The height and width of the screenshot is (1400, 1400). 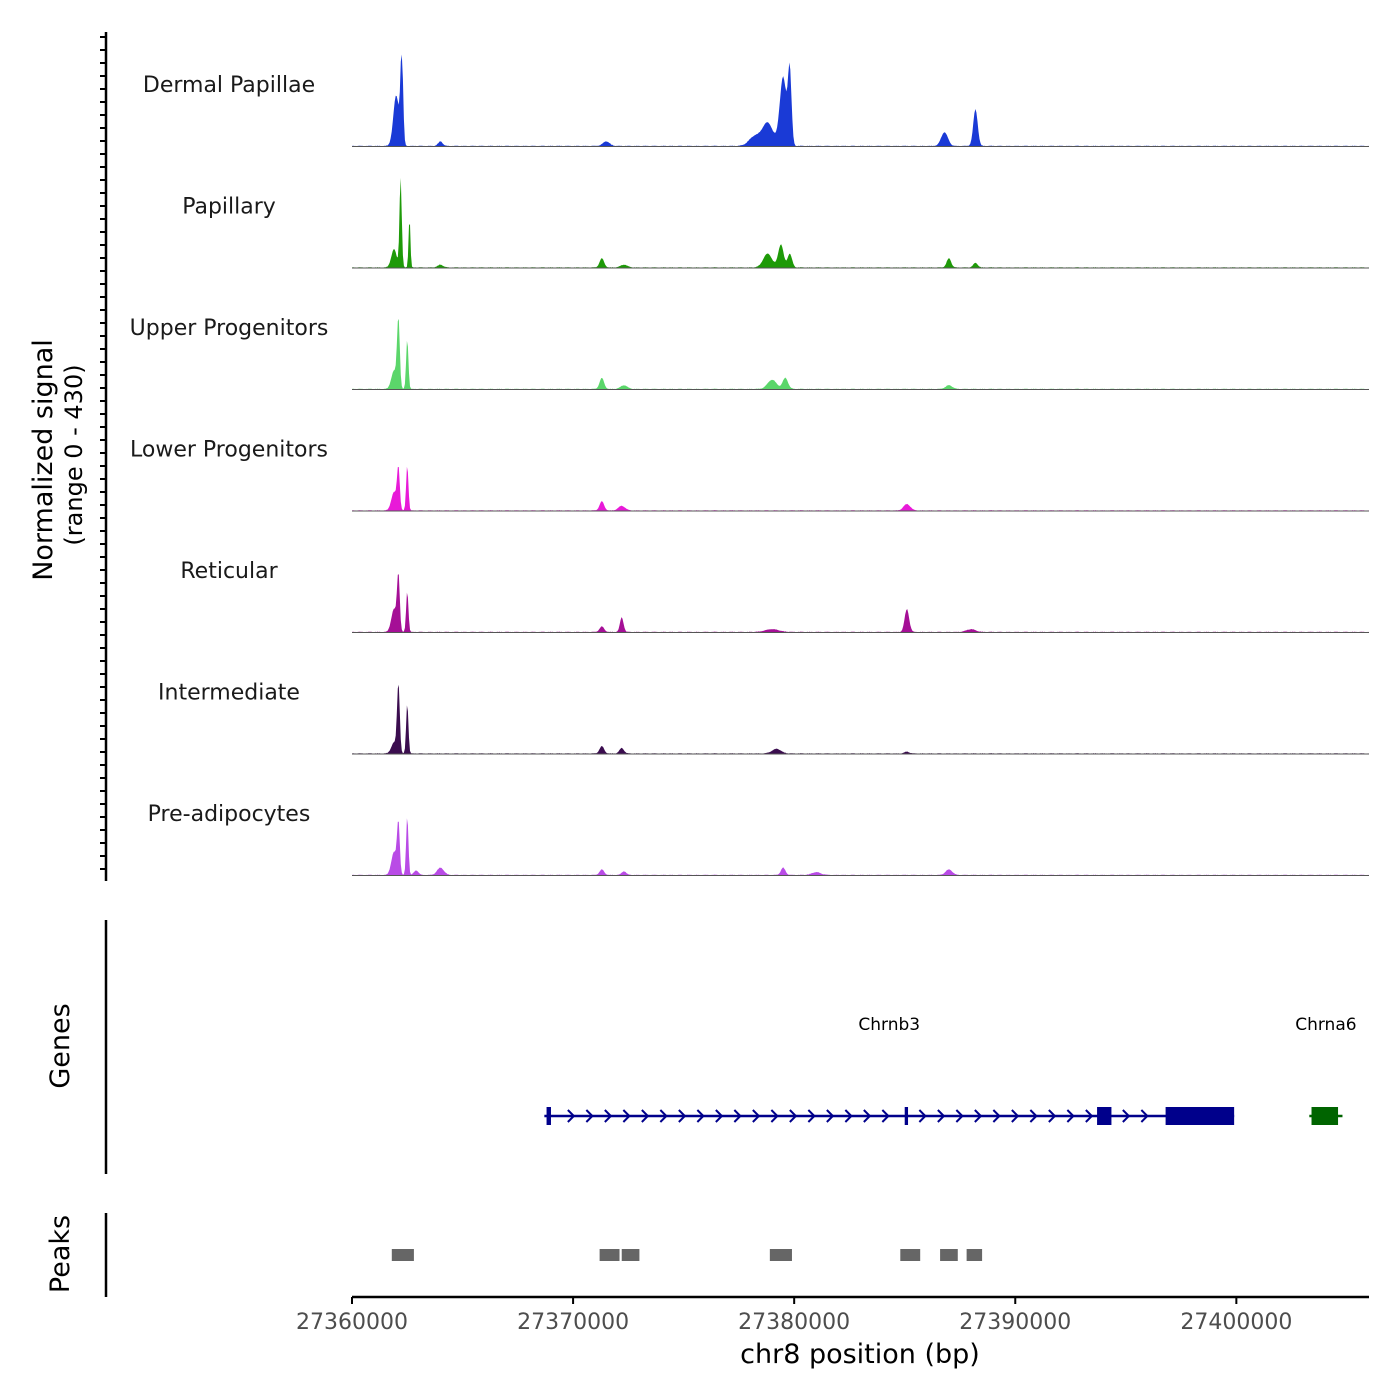 I want to click on gene-annotations: Chrnb3 Chrna6, so click(x=950, y=1070).